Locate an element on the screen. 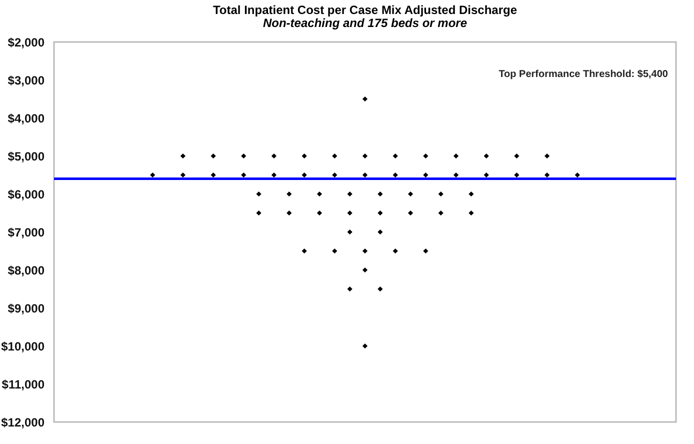  chart-subtitle: Non-teaching and 175 beds or more is located at coordinates (365, 23).